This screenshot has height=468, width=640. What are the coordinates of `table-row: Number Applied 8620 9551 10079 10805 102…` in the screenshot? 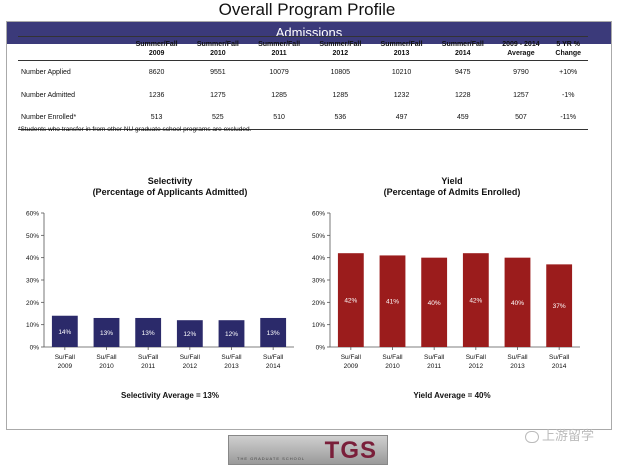 It's located at (303, 72).